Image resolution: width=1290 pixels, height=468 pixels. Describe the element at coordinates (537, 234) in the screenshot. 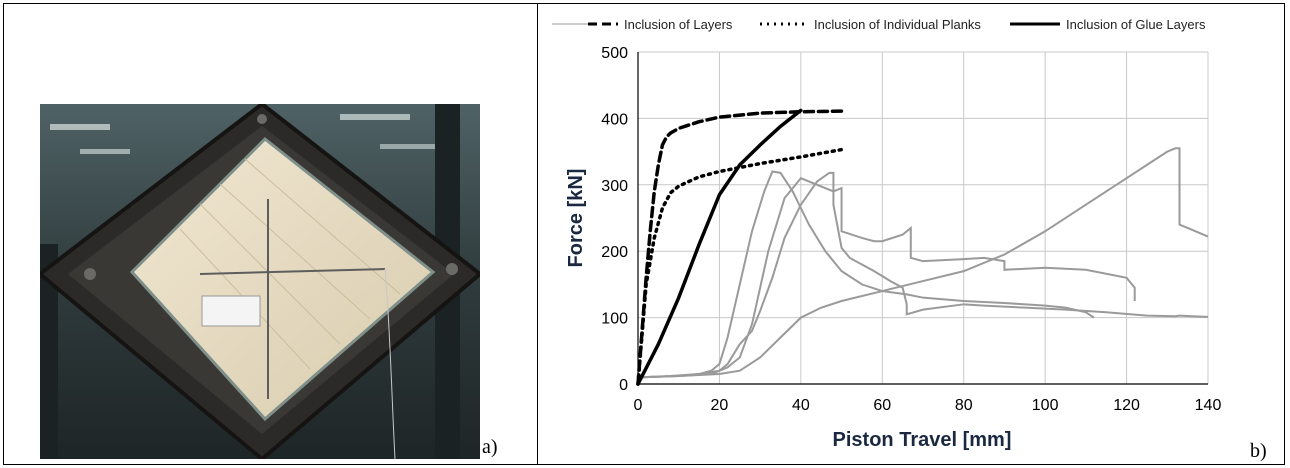

I see `panel-divider` at that location.